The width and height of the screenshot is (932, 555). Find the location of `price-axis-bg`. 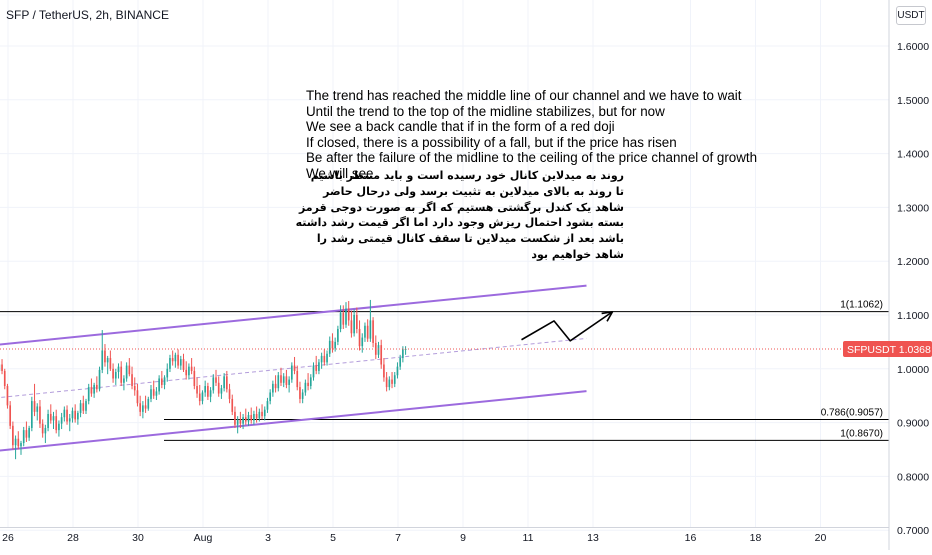

price-axis-bg is located at coordinates (910, 275).